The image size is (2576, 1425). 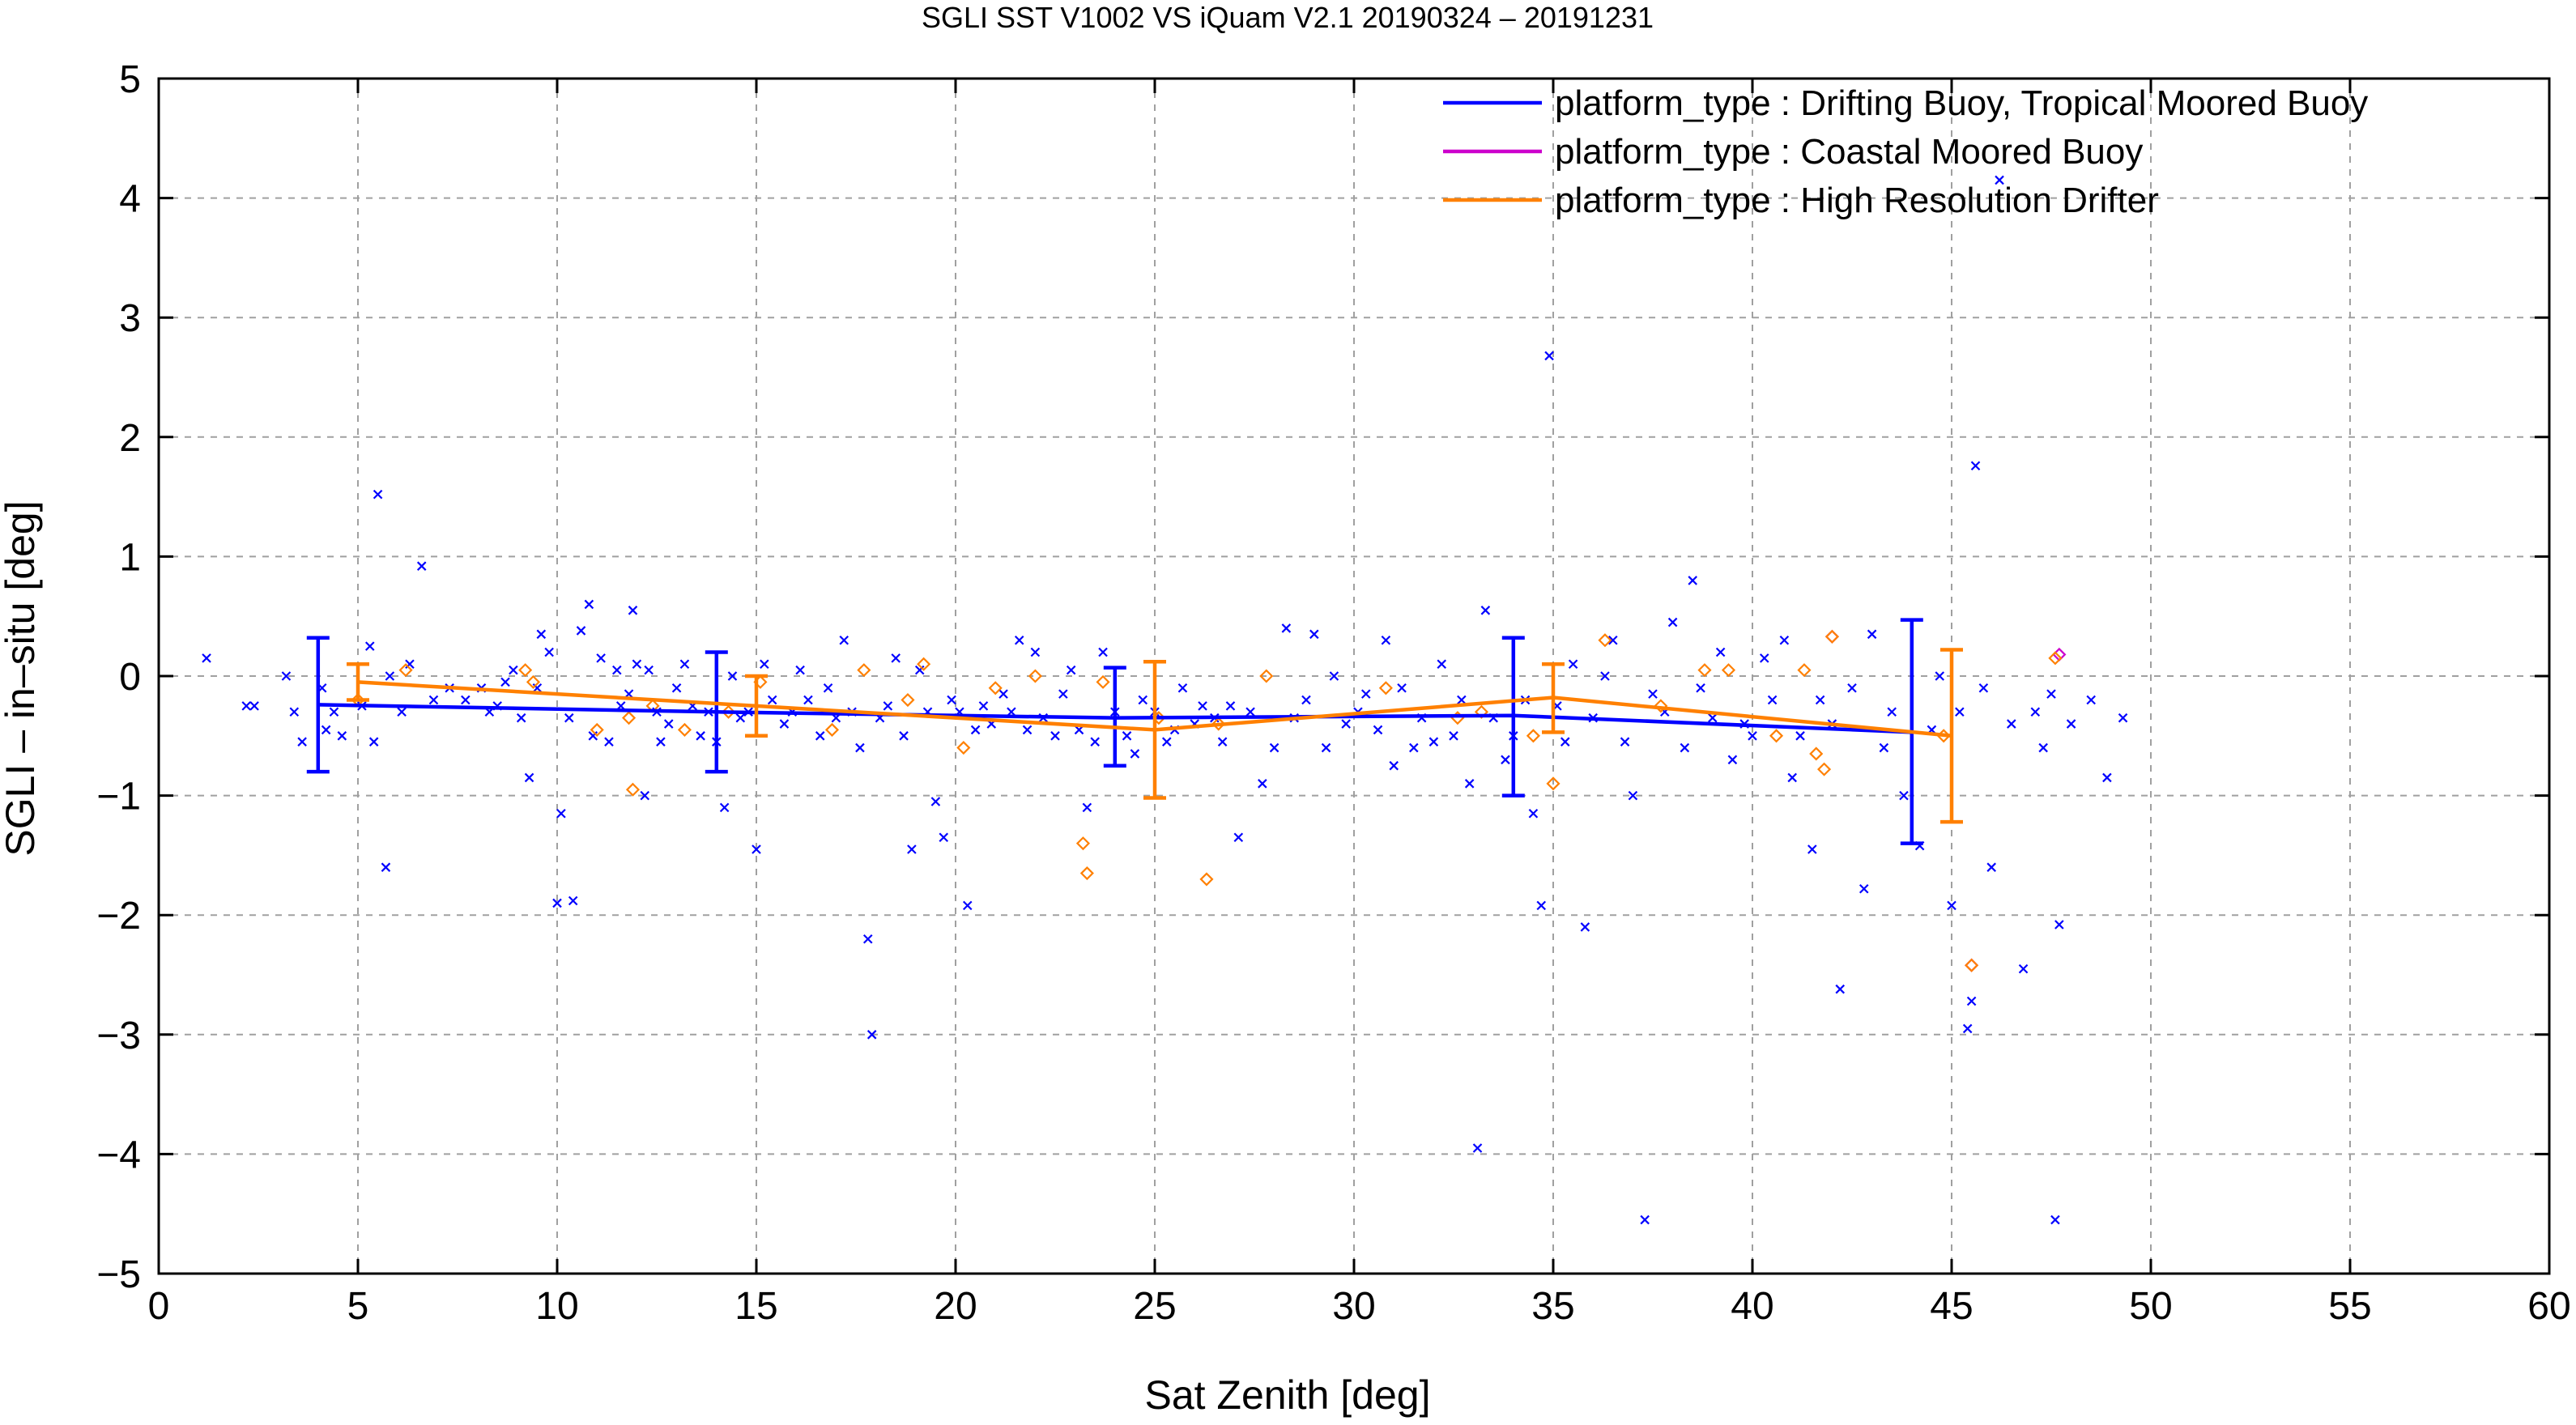 I want to click on x-tick-label: 50, so click(x=2150, y=1306).